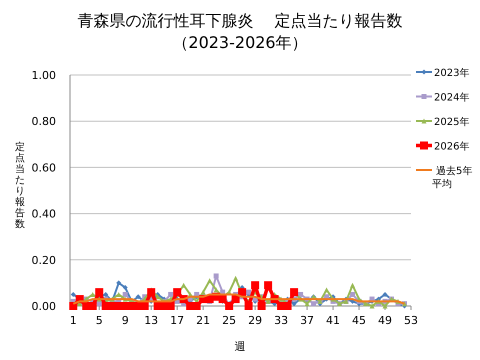 Image resolution: width=480 pixels, height=360 pixels. I want to click on xtick: 25, so click(229, 320).